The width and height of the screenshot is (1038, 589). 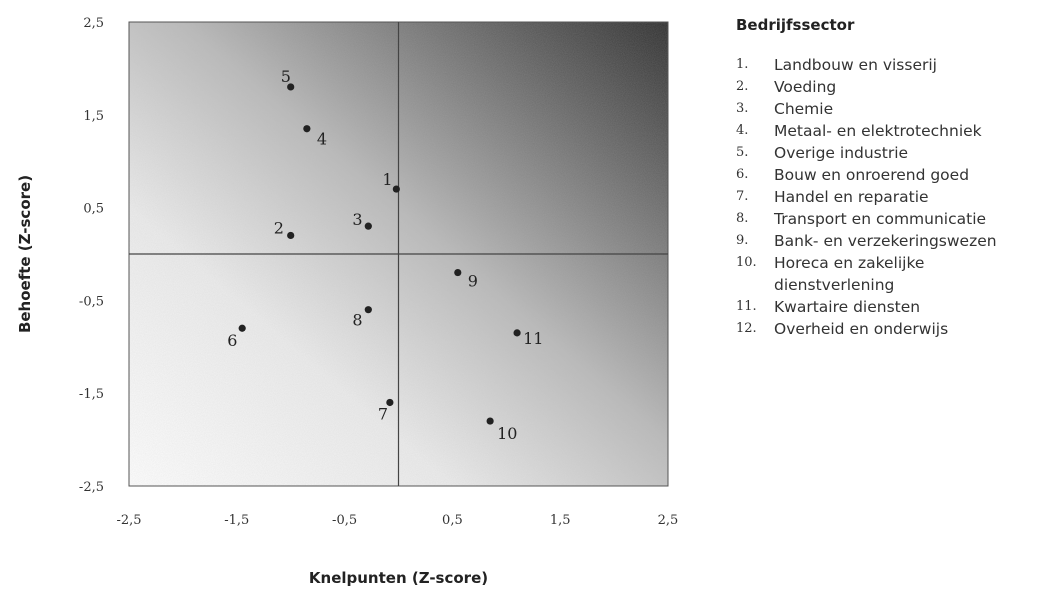 I want to click on x-tick-label: 0,5, so click(x=452, y=520).